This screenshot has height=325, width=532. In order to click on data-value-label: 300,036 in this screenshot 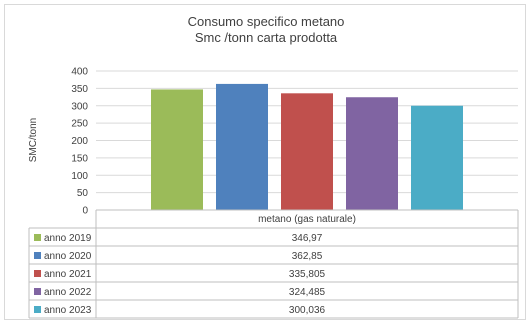, I will do `click(307, 310)`.